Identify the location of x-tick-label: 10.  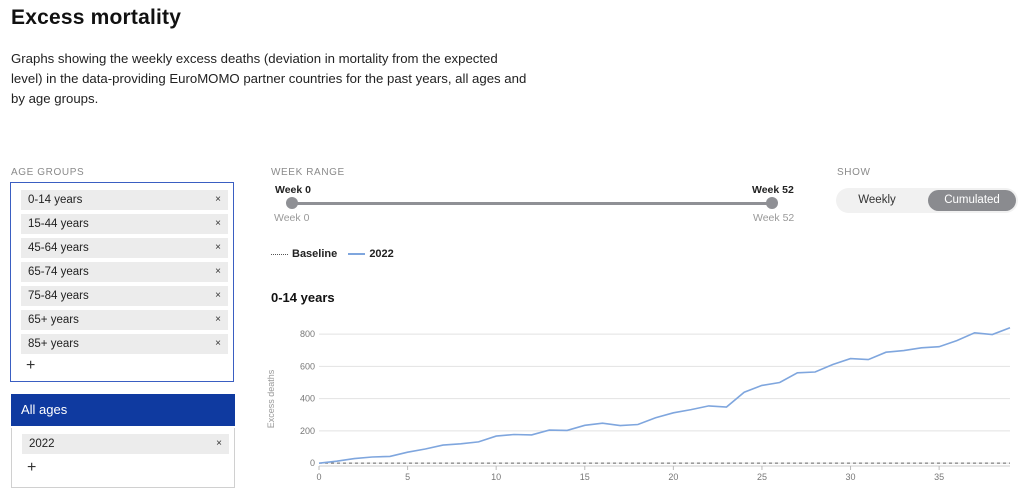
(496, 477).